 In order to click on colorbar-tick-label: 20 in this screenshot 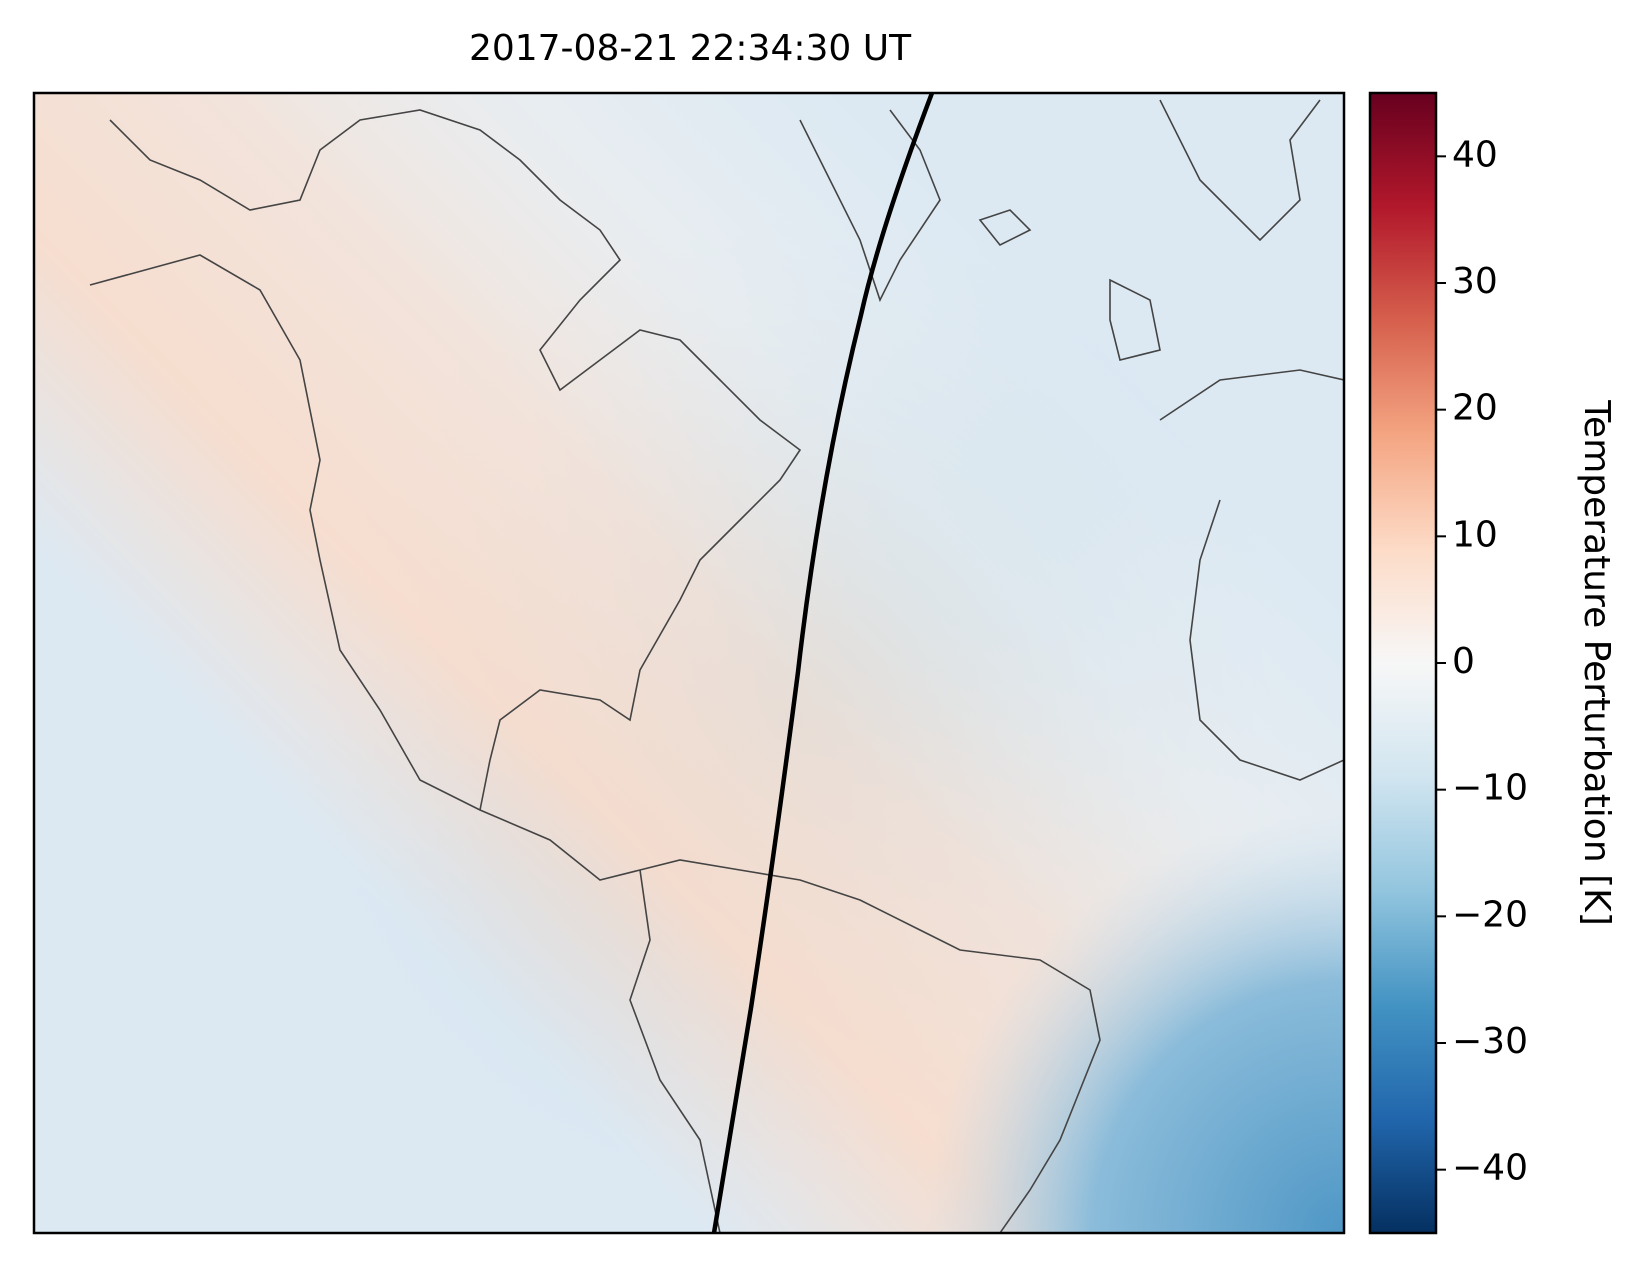, I will do `click(1475, 408)`.